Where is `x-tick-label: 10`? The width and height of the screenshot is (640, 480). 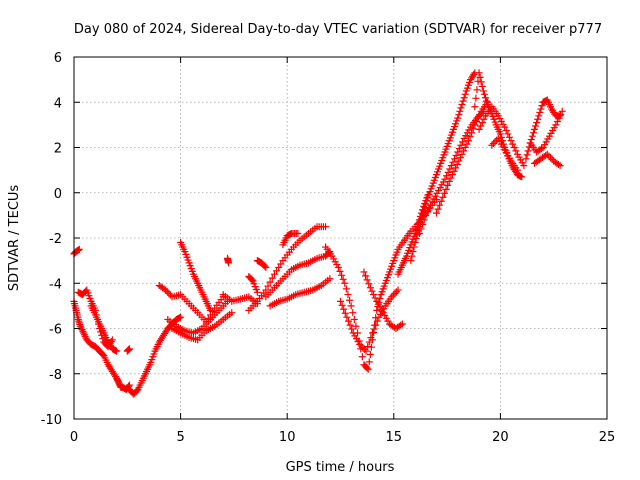
x-tick-label: 10 is located at coordinates (287, 437).